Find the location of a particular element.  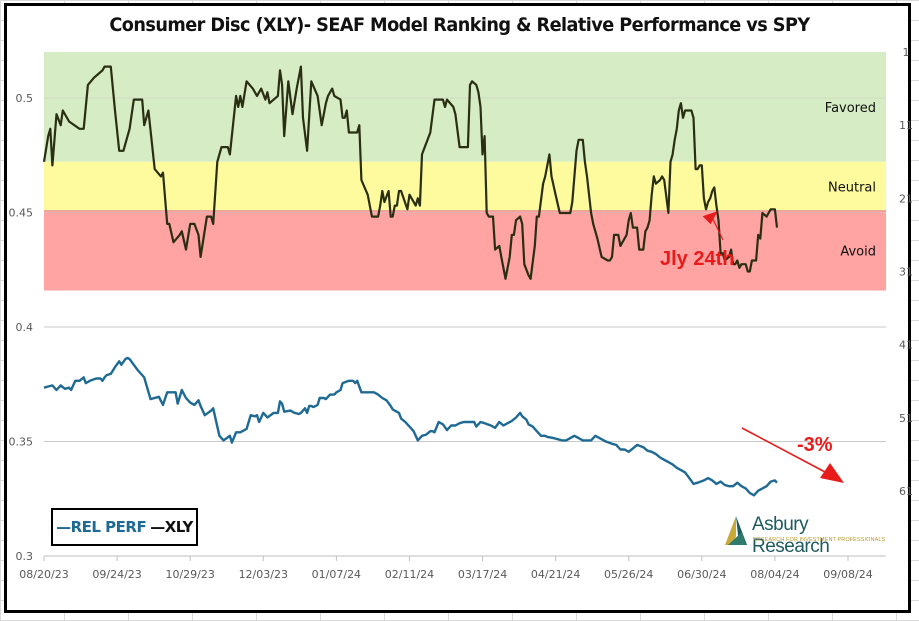

x-axis-tick-label: 09/24/23 is located at coordinates (116, 574).